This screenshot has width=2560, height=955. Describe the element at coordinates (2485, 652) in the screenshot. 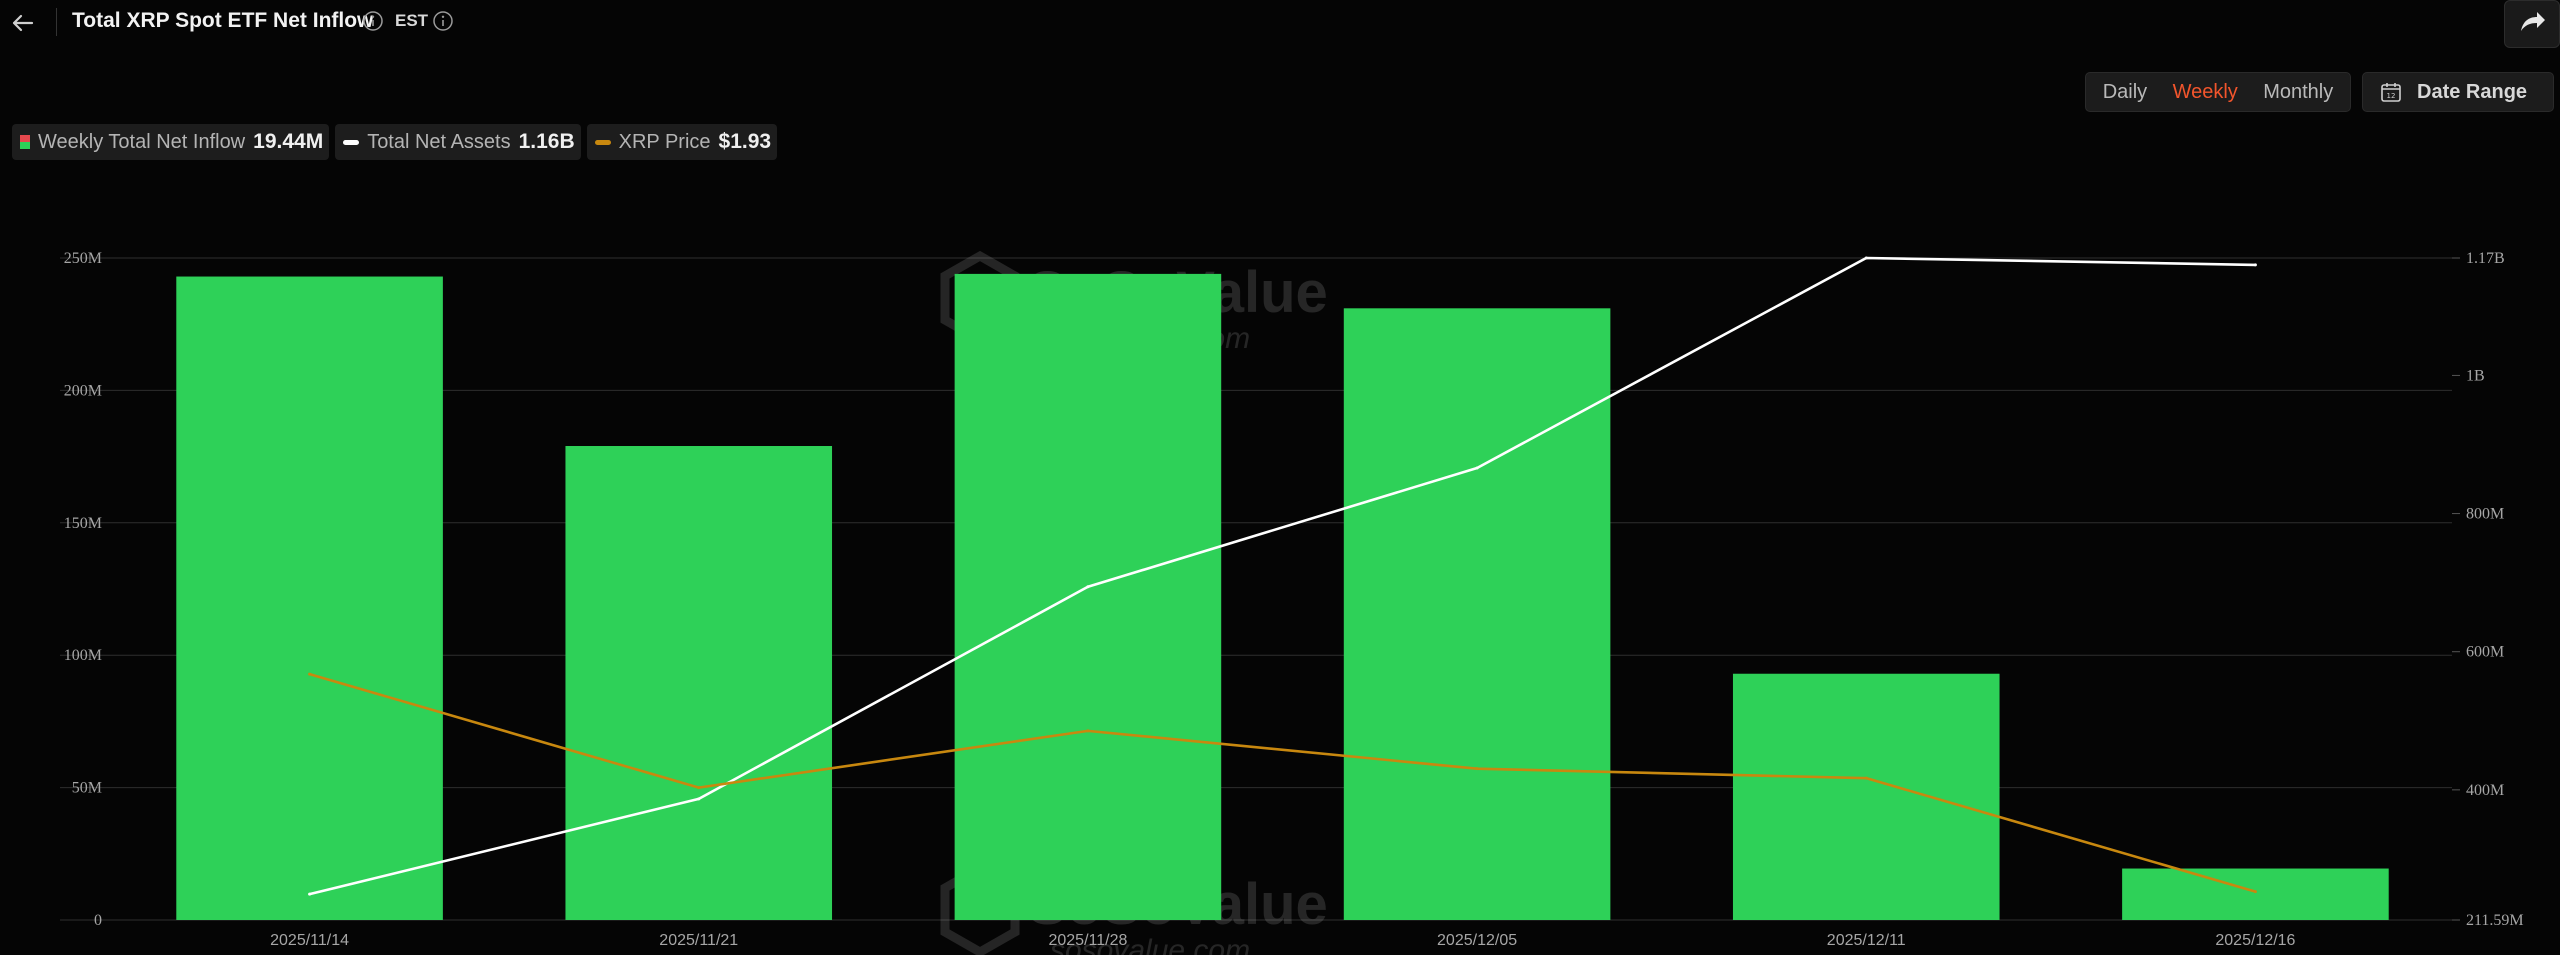

I see `right-axis-tick: 600M` at that location.